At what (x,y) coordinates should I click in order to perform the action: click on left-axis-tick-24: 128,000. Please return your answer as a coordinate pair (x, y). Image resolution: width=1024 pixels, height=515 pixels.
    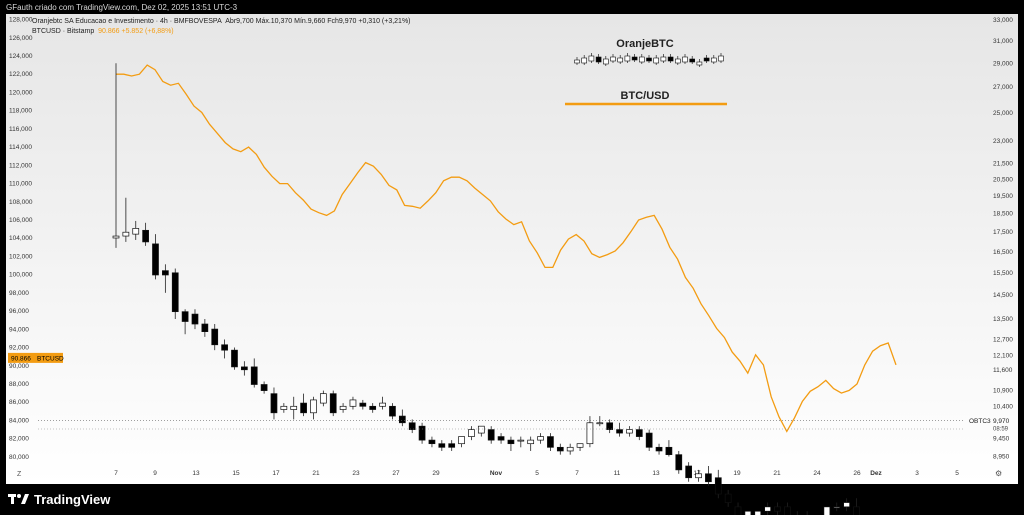
    Looking at the image, I should click on (21, 20).